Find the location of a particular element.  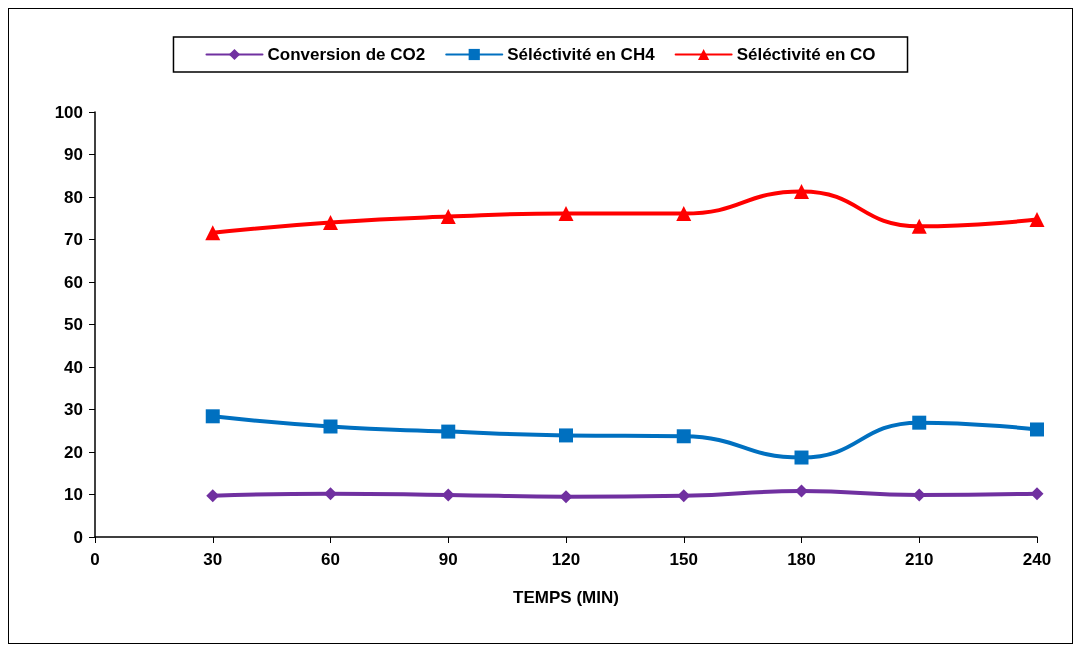

y-tick-label: 10 is located at coordinates (73, 494).